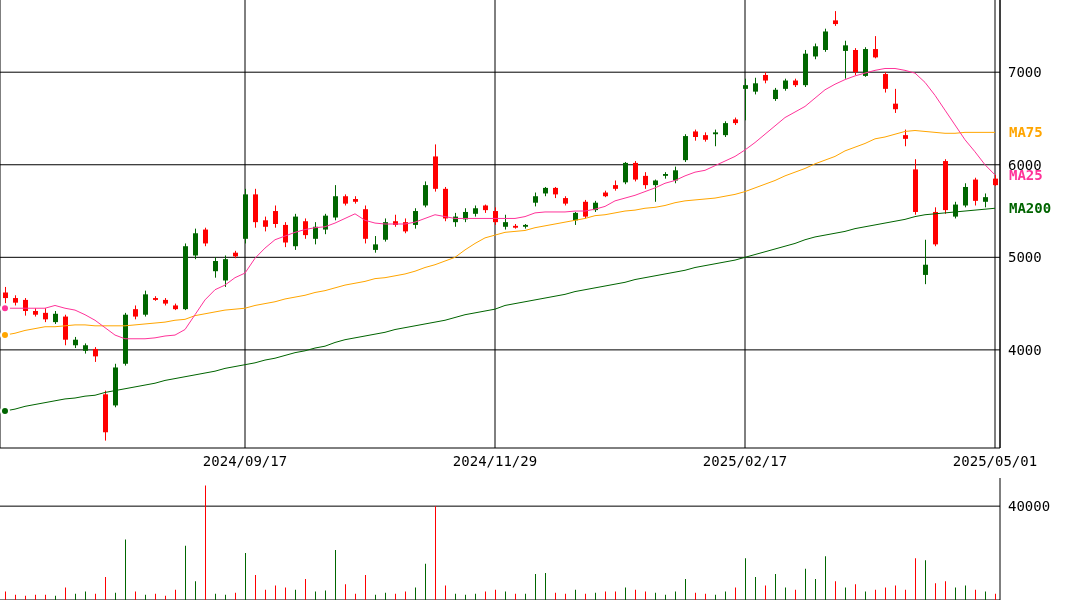 The image size is (1065, 600). Describe the element at coordinates (1025, 72) in the screenshot. I see `y-tick-label: 7000` at that location.